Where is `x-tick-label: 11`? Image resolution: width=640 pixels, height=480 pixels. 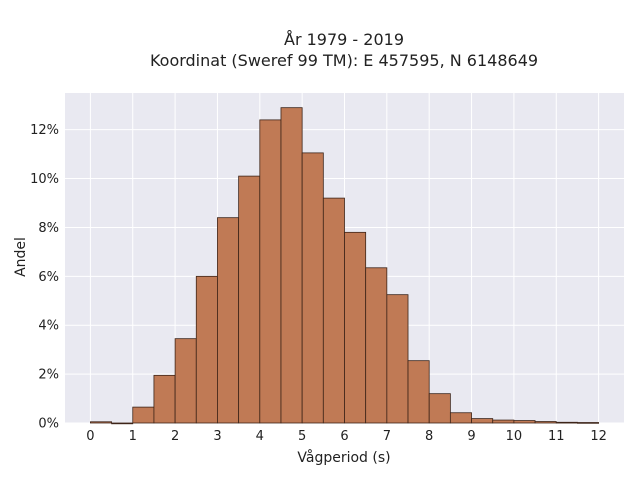
x-tick-label: 11 is located at coordinates (556, 436).